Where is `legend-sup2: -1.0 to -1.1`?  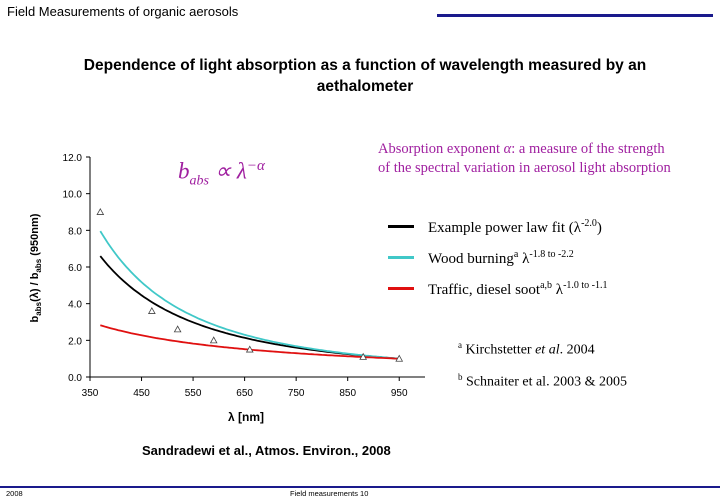
legend-sup2: -1.0 to -1.1 is located at coordinates (585, 285).